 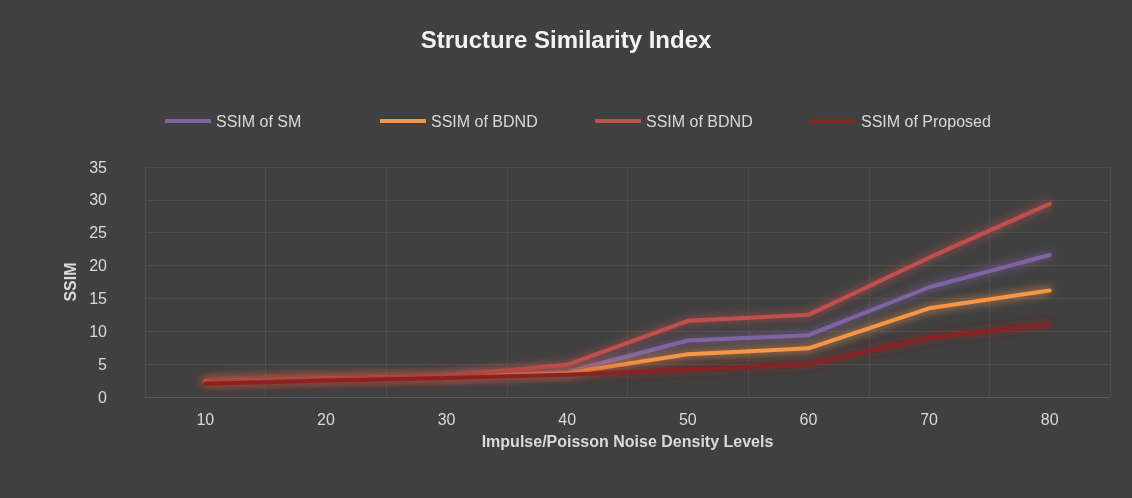 What do you see at coordinates (98, 167) in the screenshot?
I see `y-tick-label: 35` at bounding box center [98, 167].